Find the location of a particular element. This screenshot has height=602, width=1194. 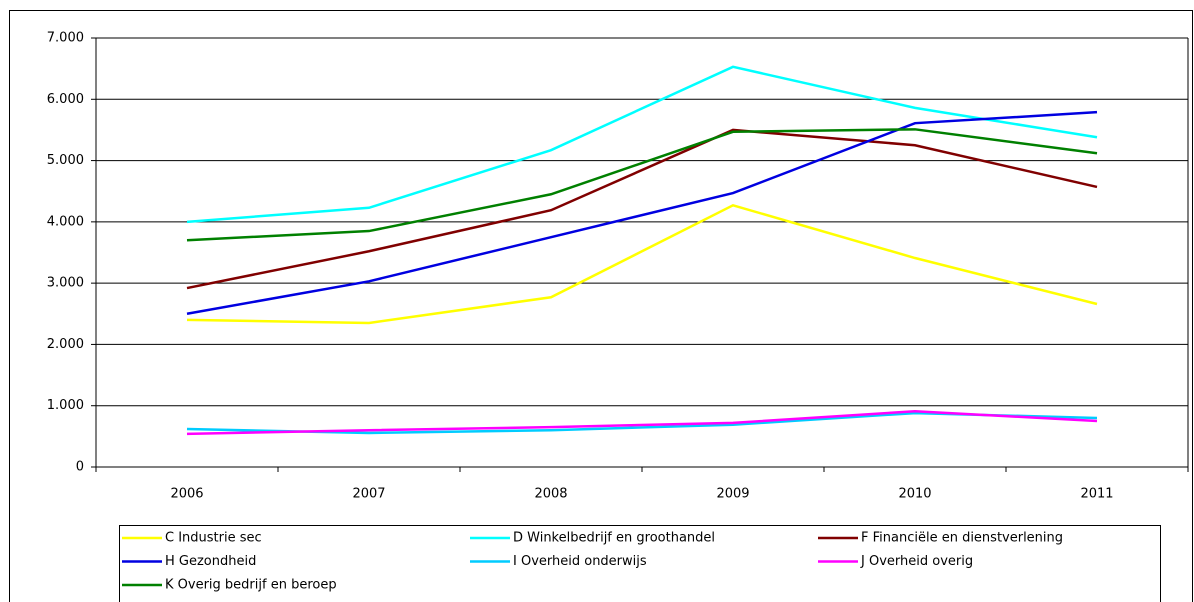

y-tick-label: 7.000 is located at coordinates (65, 38).